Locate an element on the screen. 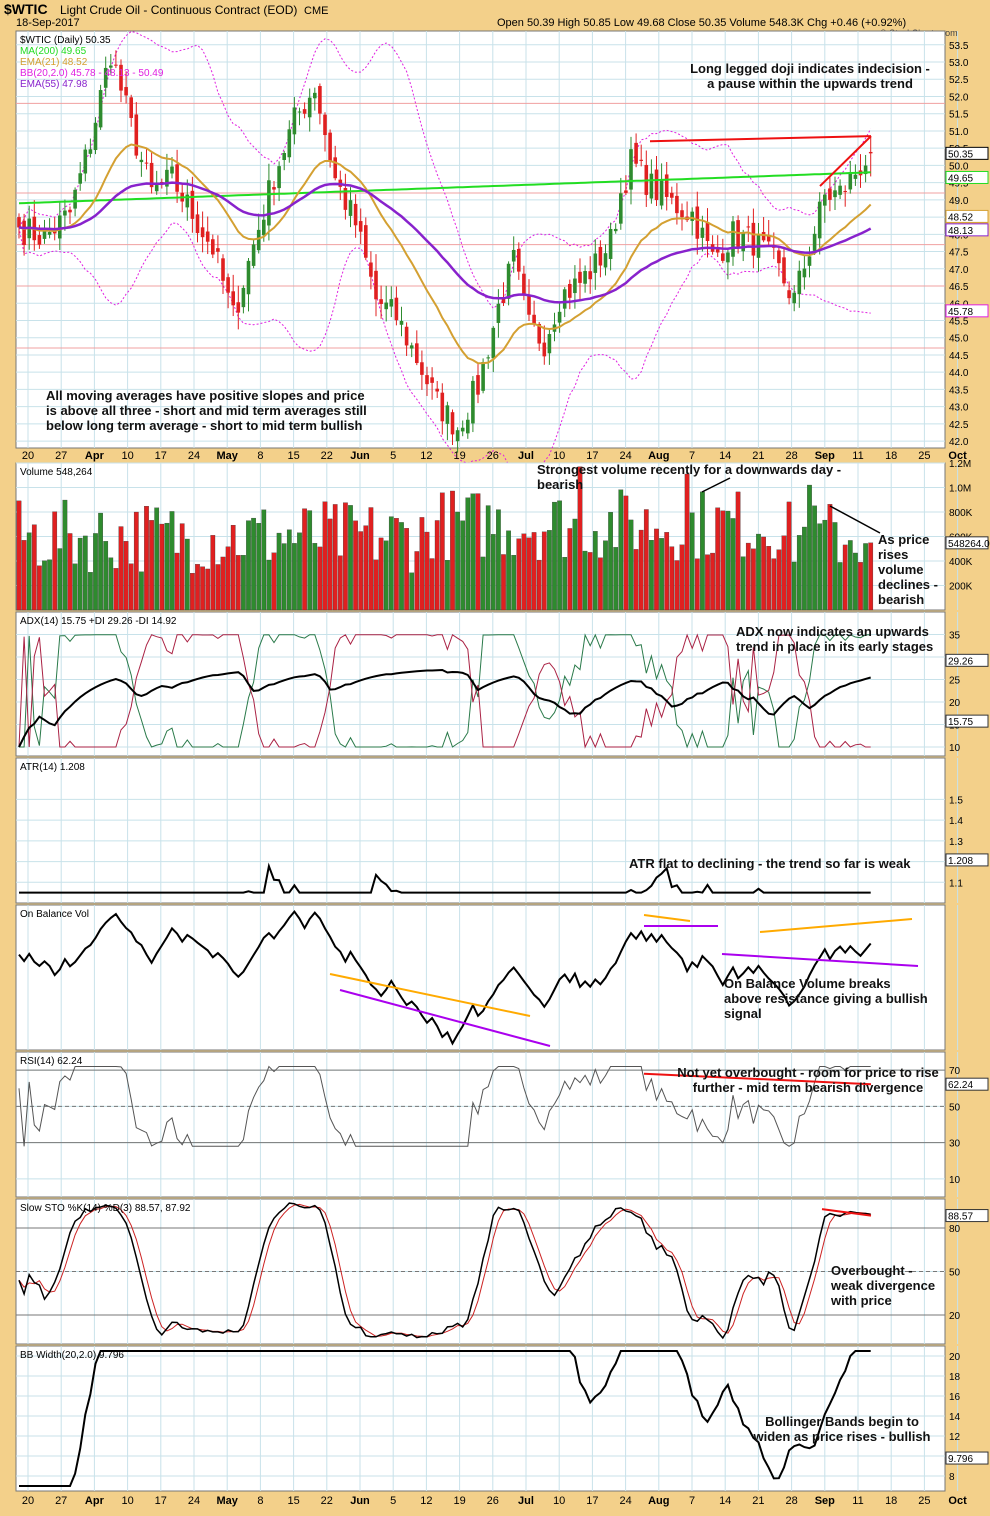 The image size is (990, 1516). x-tick-label: 5 is located at coordinates (393, 456).